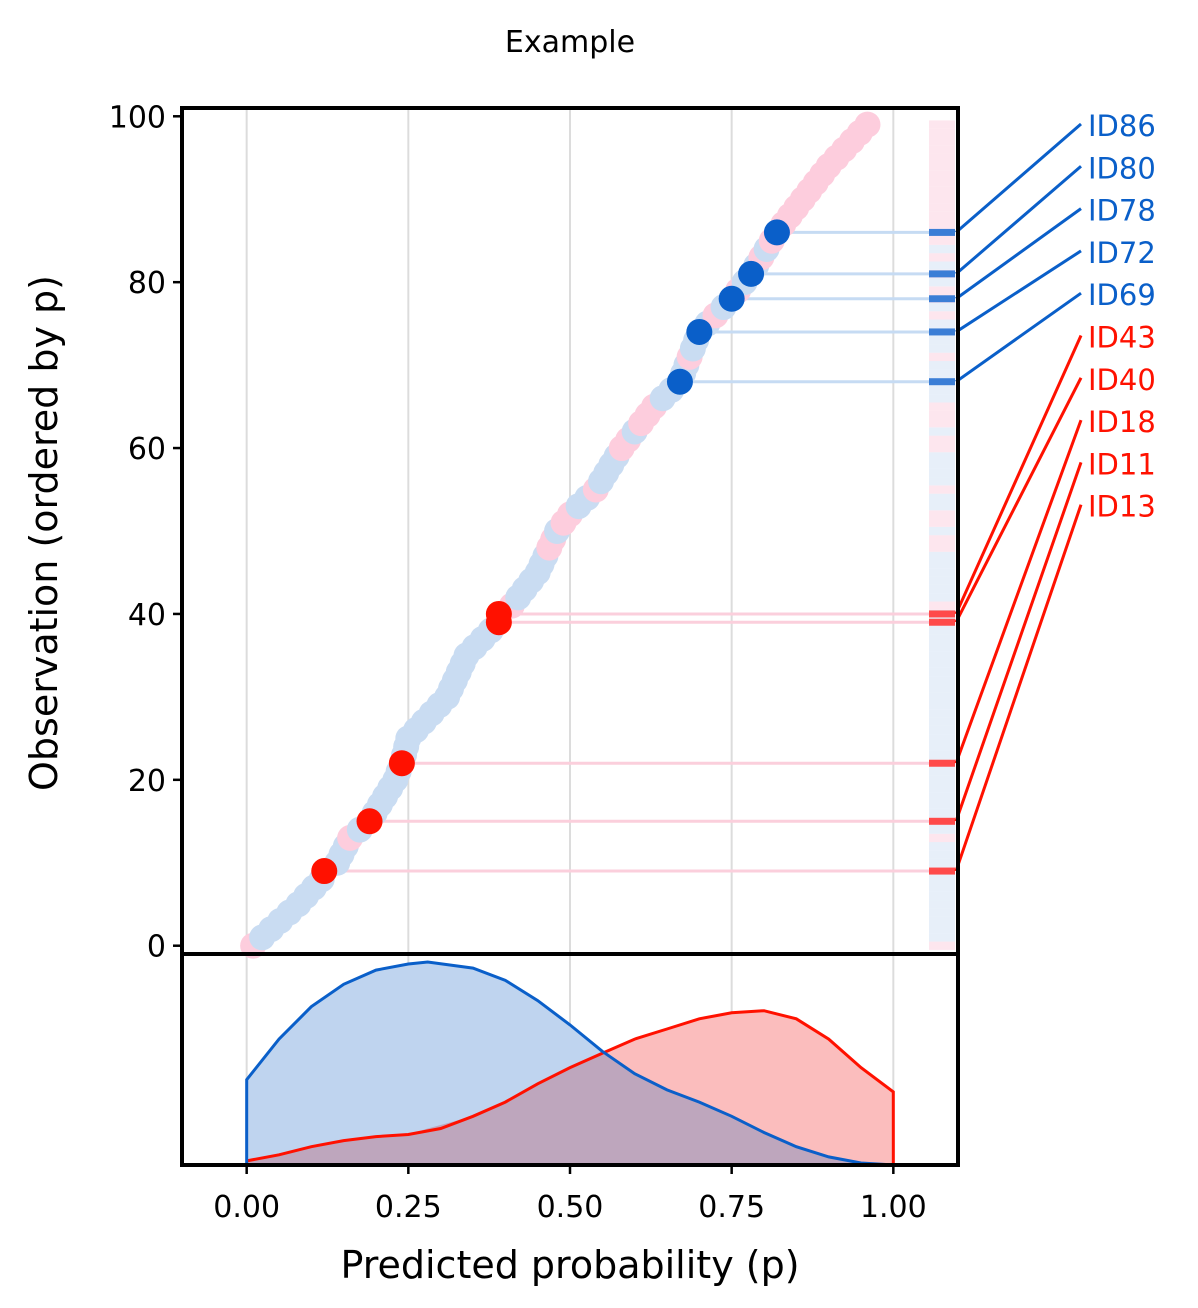  What do you see at coordinates (1122, 295) in the screenshot?
I see `label-ID69: ID69` at bounding box center [1122, 295].